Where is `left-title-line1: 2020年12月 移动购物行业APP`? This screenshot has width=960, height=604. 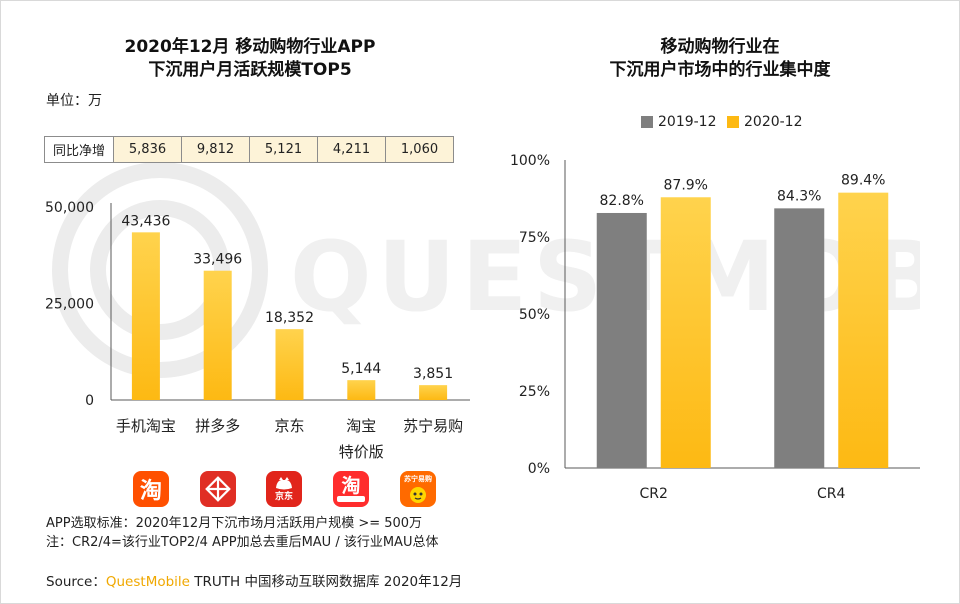
left-title-line1: 2020年12月 移动购物行业APP is located at coordinates (250, 47).